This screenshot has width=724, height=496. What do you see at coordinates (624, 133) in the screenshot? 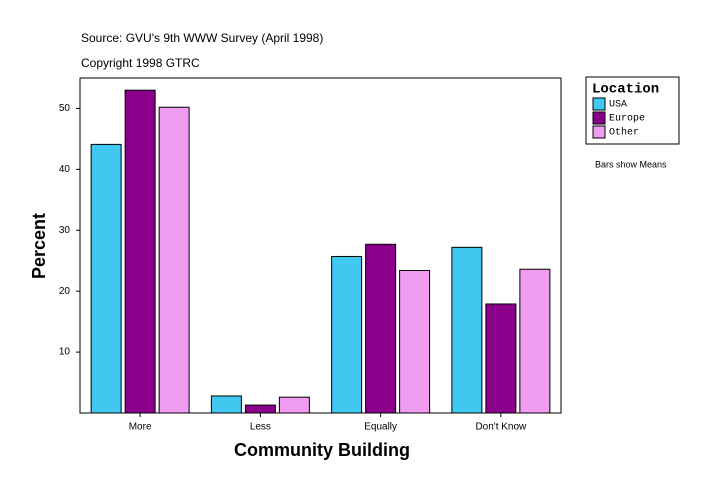
I see `legend-label: Other` at bounding box center [624, 133].